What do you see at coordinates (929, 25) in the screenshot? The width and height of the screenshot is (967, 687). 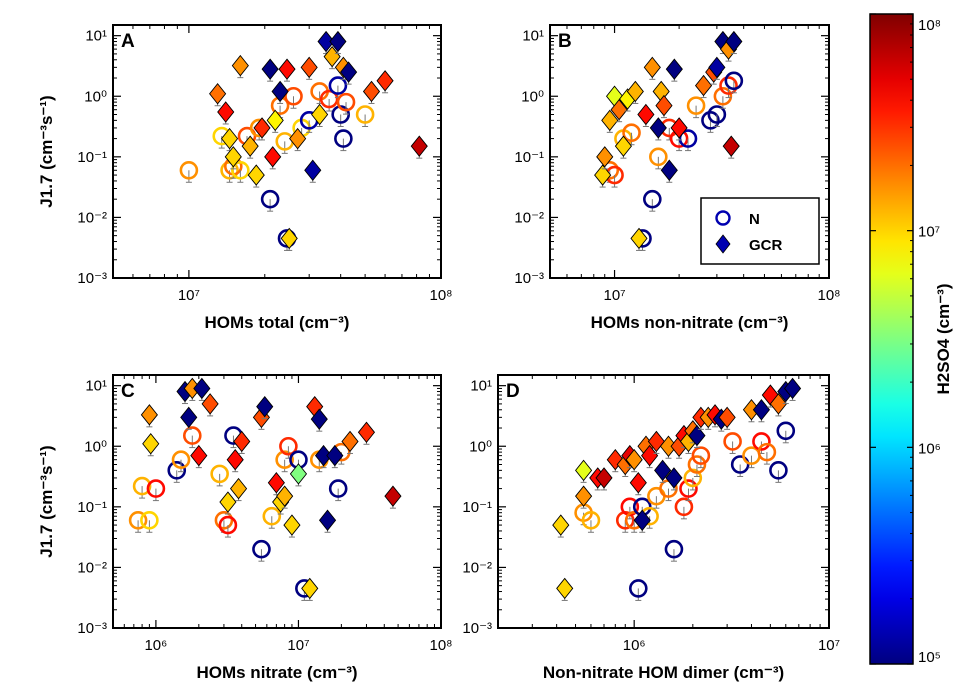 I see `colorbar-tick-label: 10⁸` at bounding box center [929, 25].